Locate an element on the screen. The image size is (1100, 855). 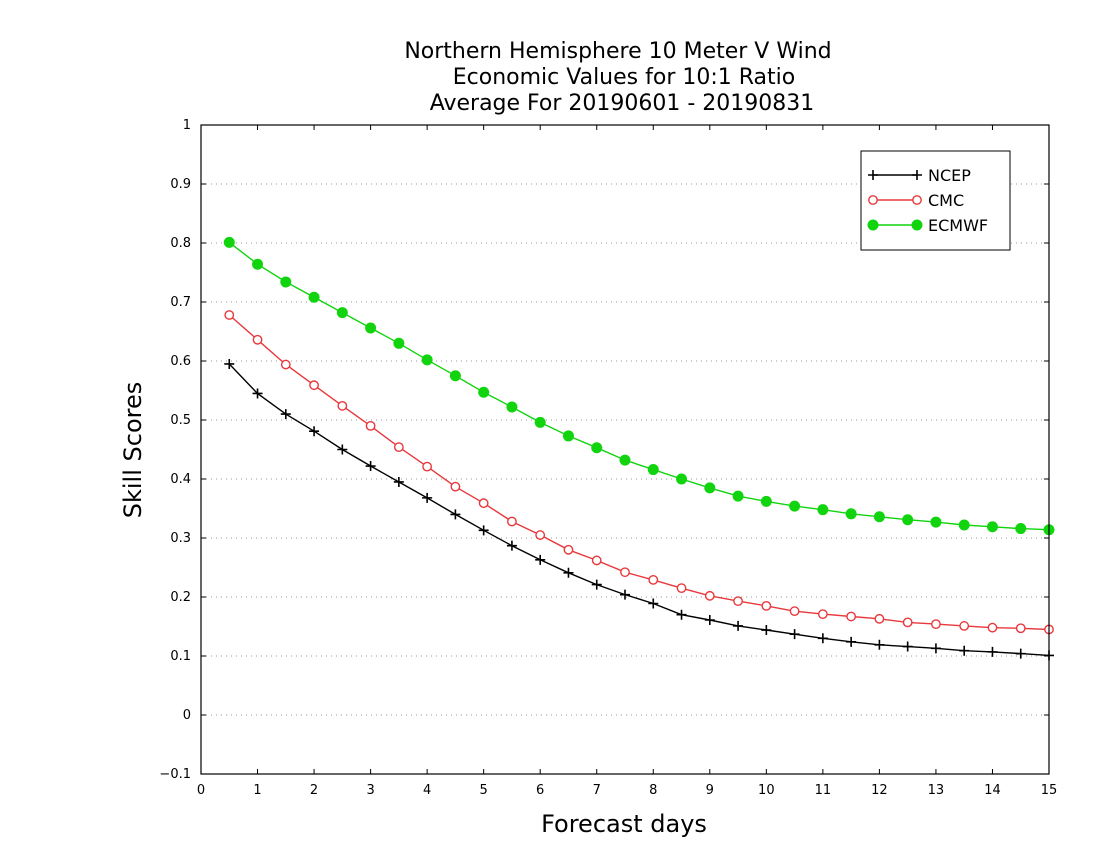
legend: NCEP CMC ECMWF is located at coordinates (935, 200).